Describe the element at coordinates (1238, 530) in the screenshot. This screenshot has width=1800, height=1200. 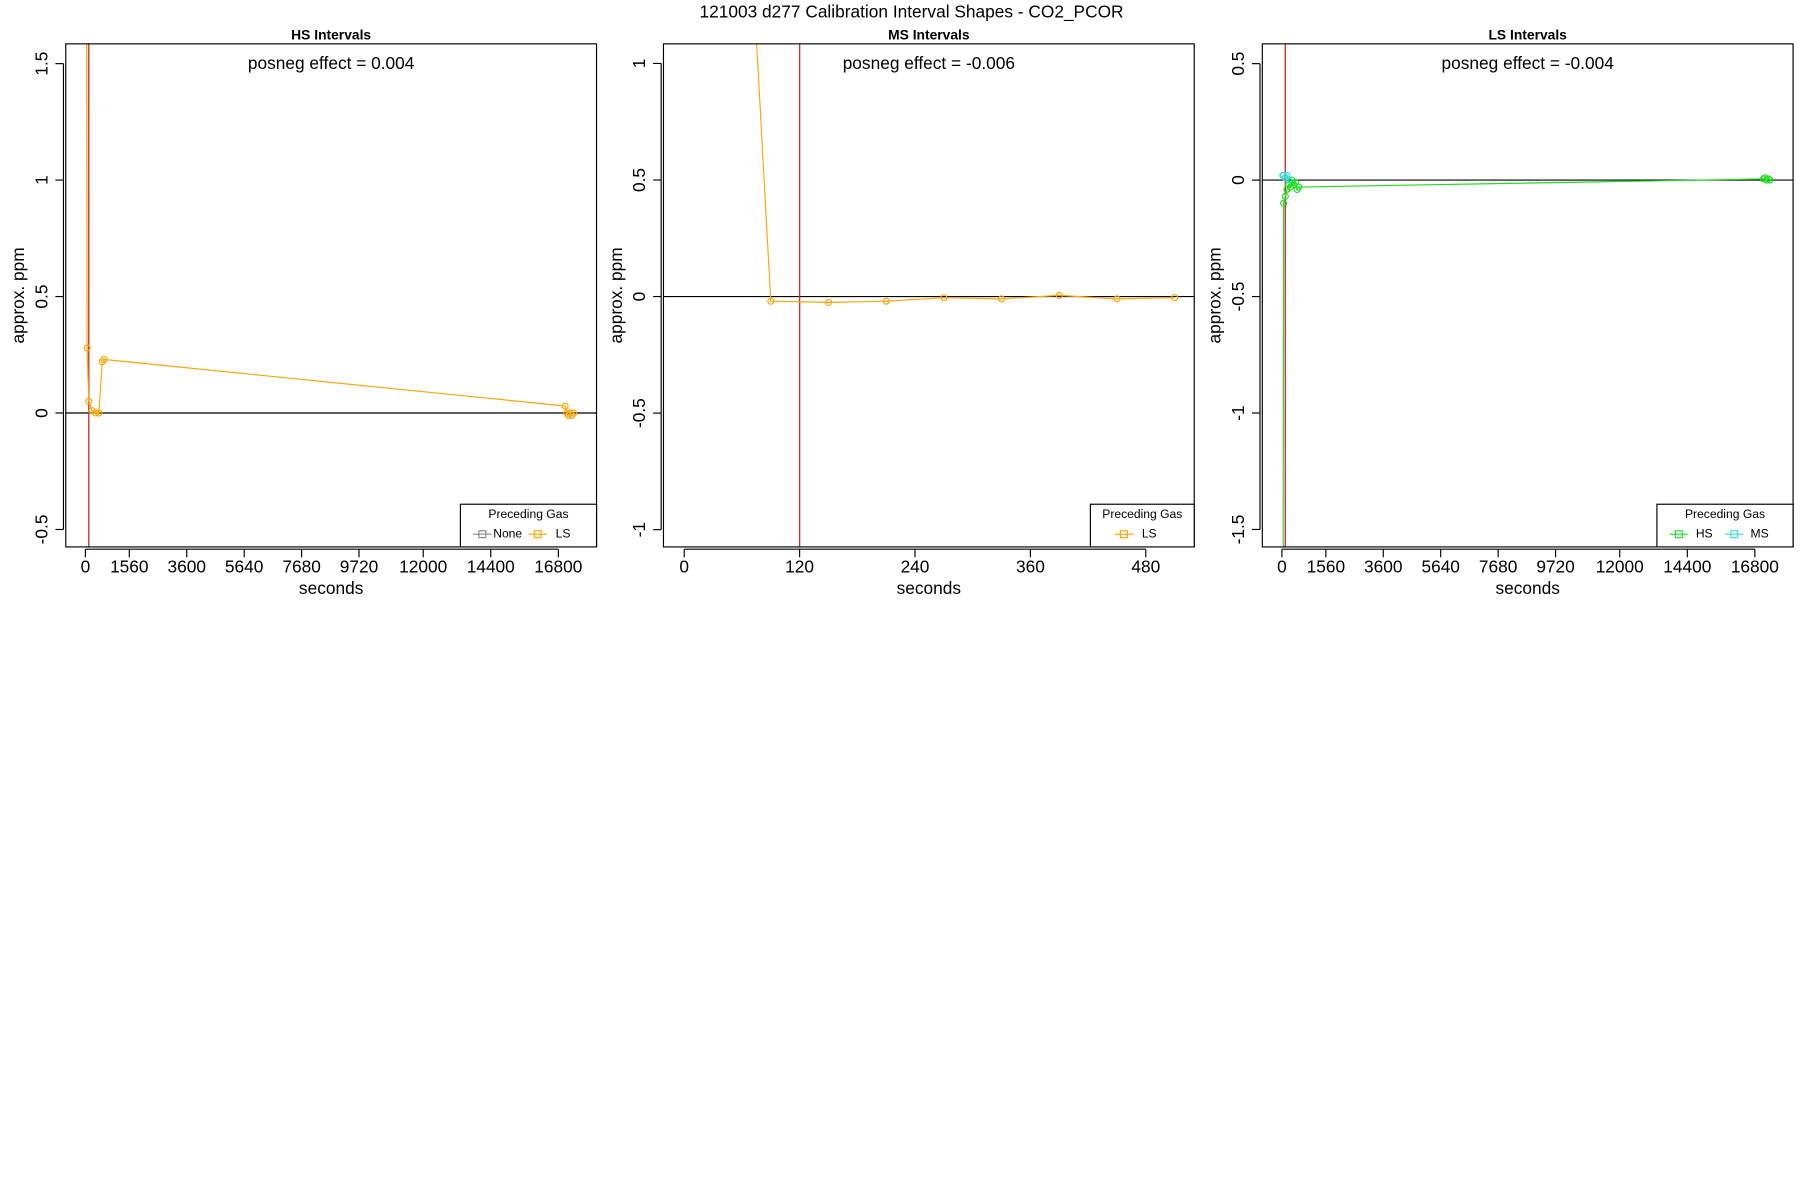
I see `y-tick-label: -1.5` at that location.